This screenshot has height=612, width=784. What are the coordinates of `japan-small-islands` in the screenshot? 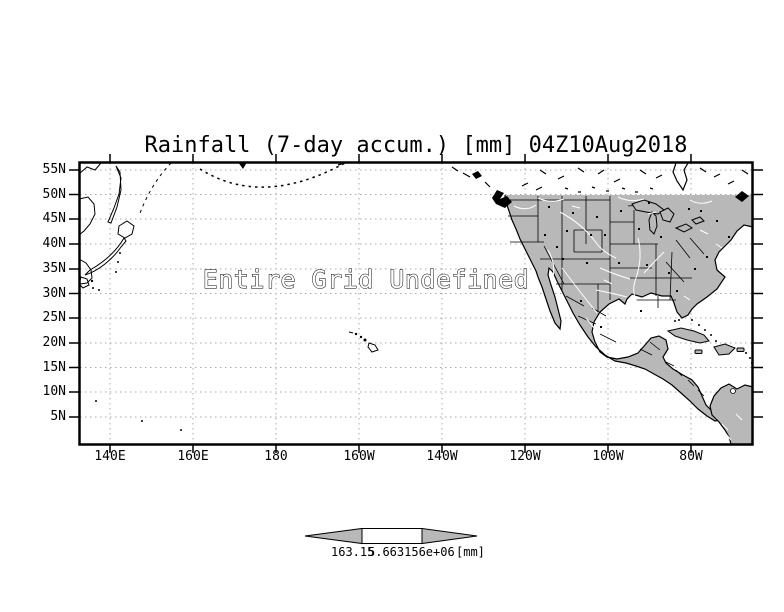 It's located at (105, 271).